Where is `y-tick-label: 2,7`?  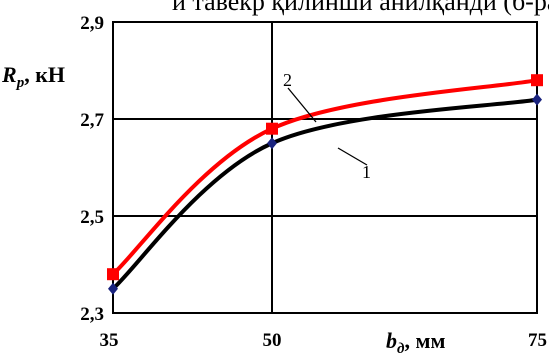
y-tick-label: 2,7 is located at coordinates (92, 120).